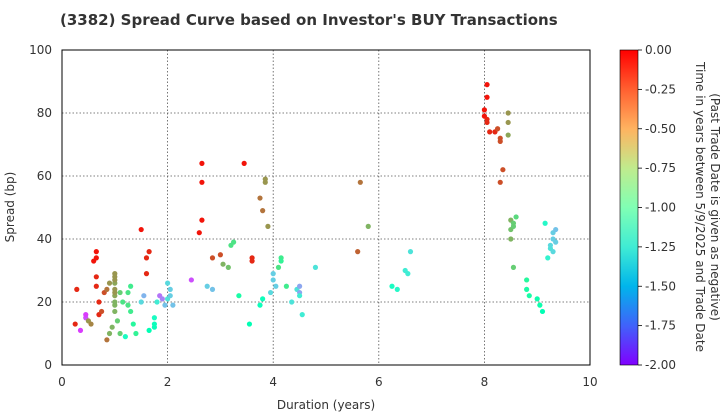 Image resolution: width=720 pixels, height=420 pixels. Describe the element at coordinates (40, 50) in the screenshot. I see `y-tick-label: 100` at that location.